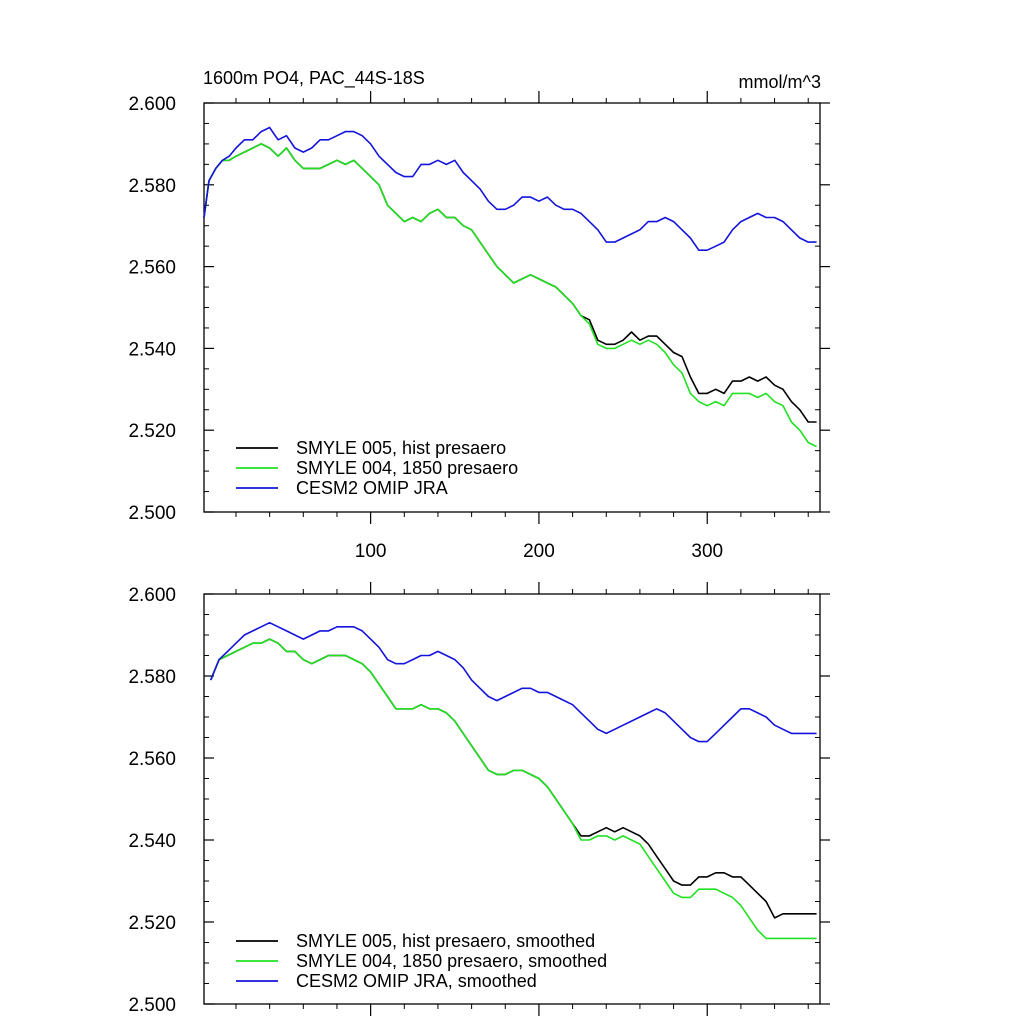 The height and width of the screenshot is (1024, 1024). What do you see at coordinates (451, 961) in the screenshot?
I see `legend-label: SMYLE 004, 1850 presaero, smoothed` at bounding box center [451, 961].